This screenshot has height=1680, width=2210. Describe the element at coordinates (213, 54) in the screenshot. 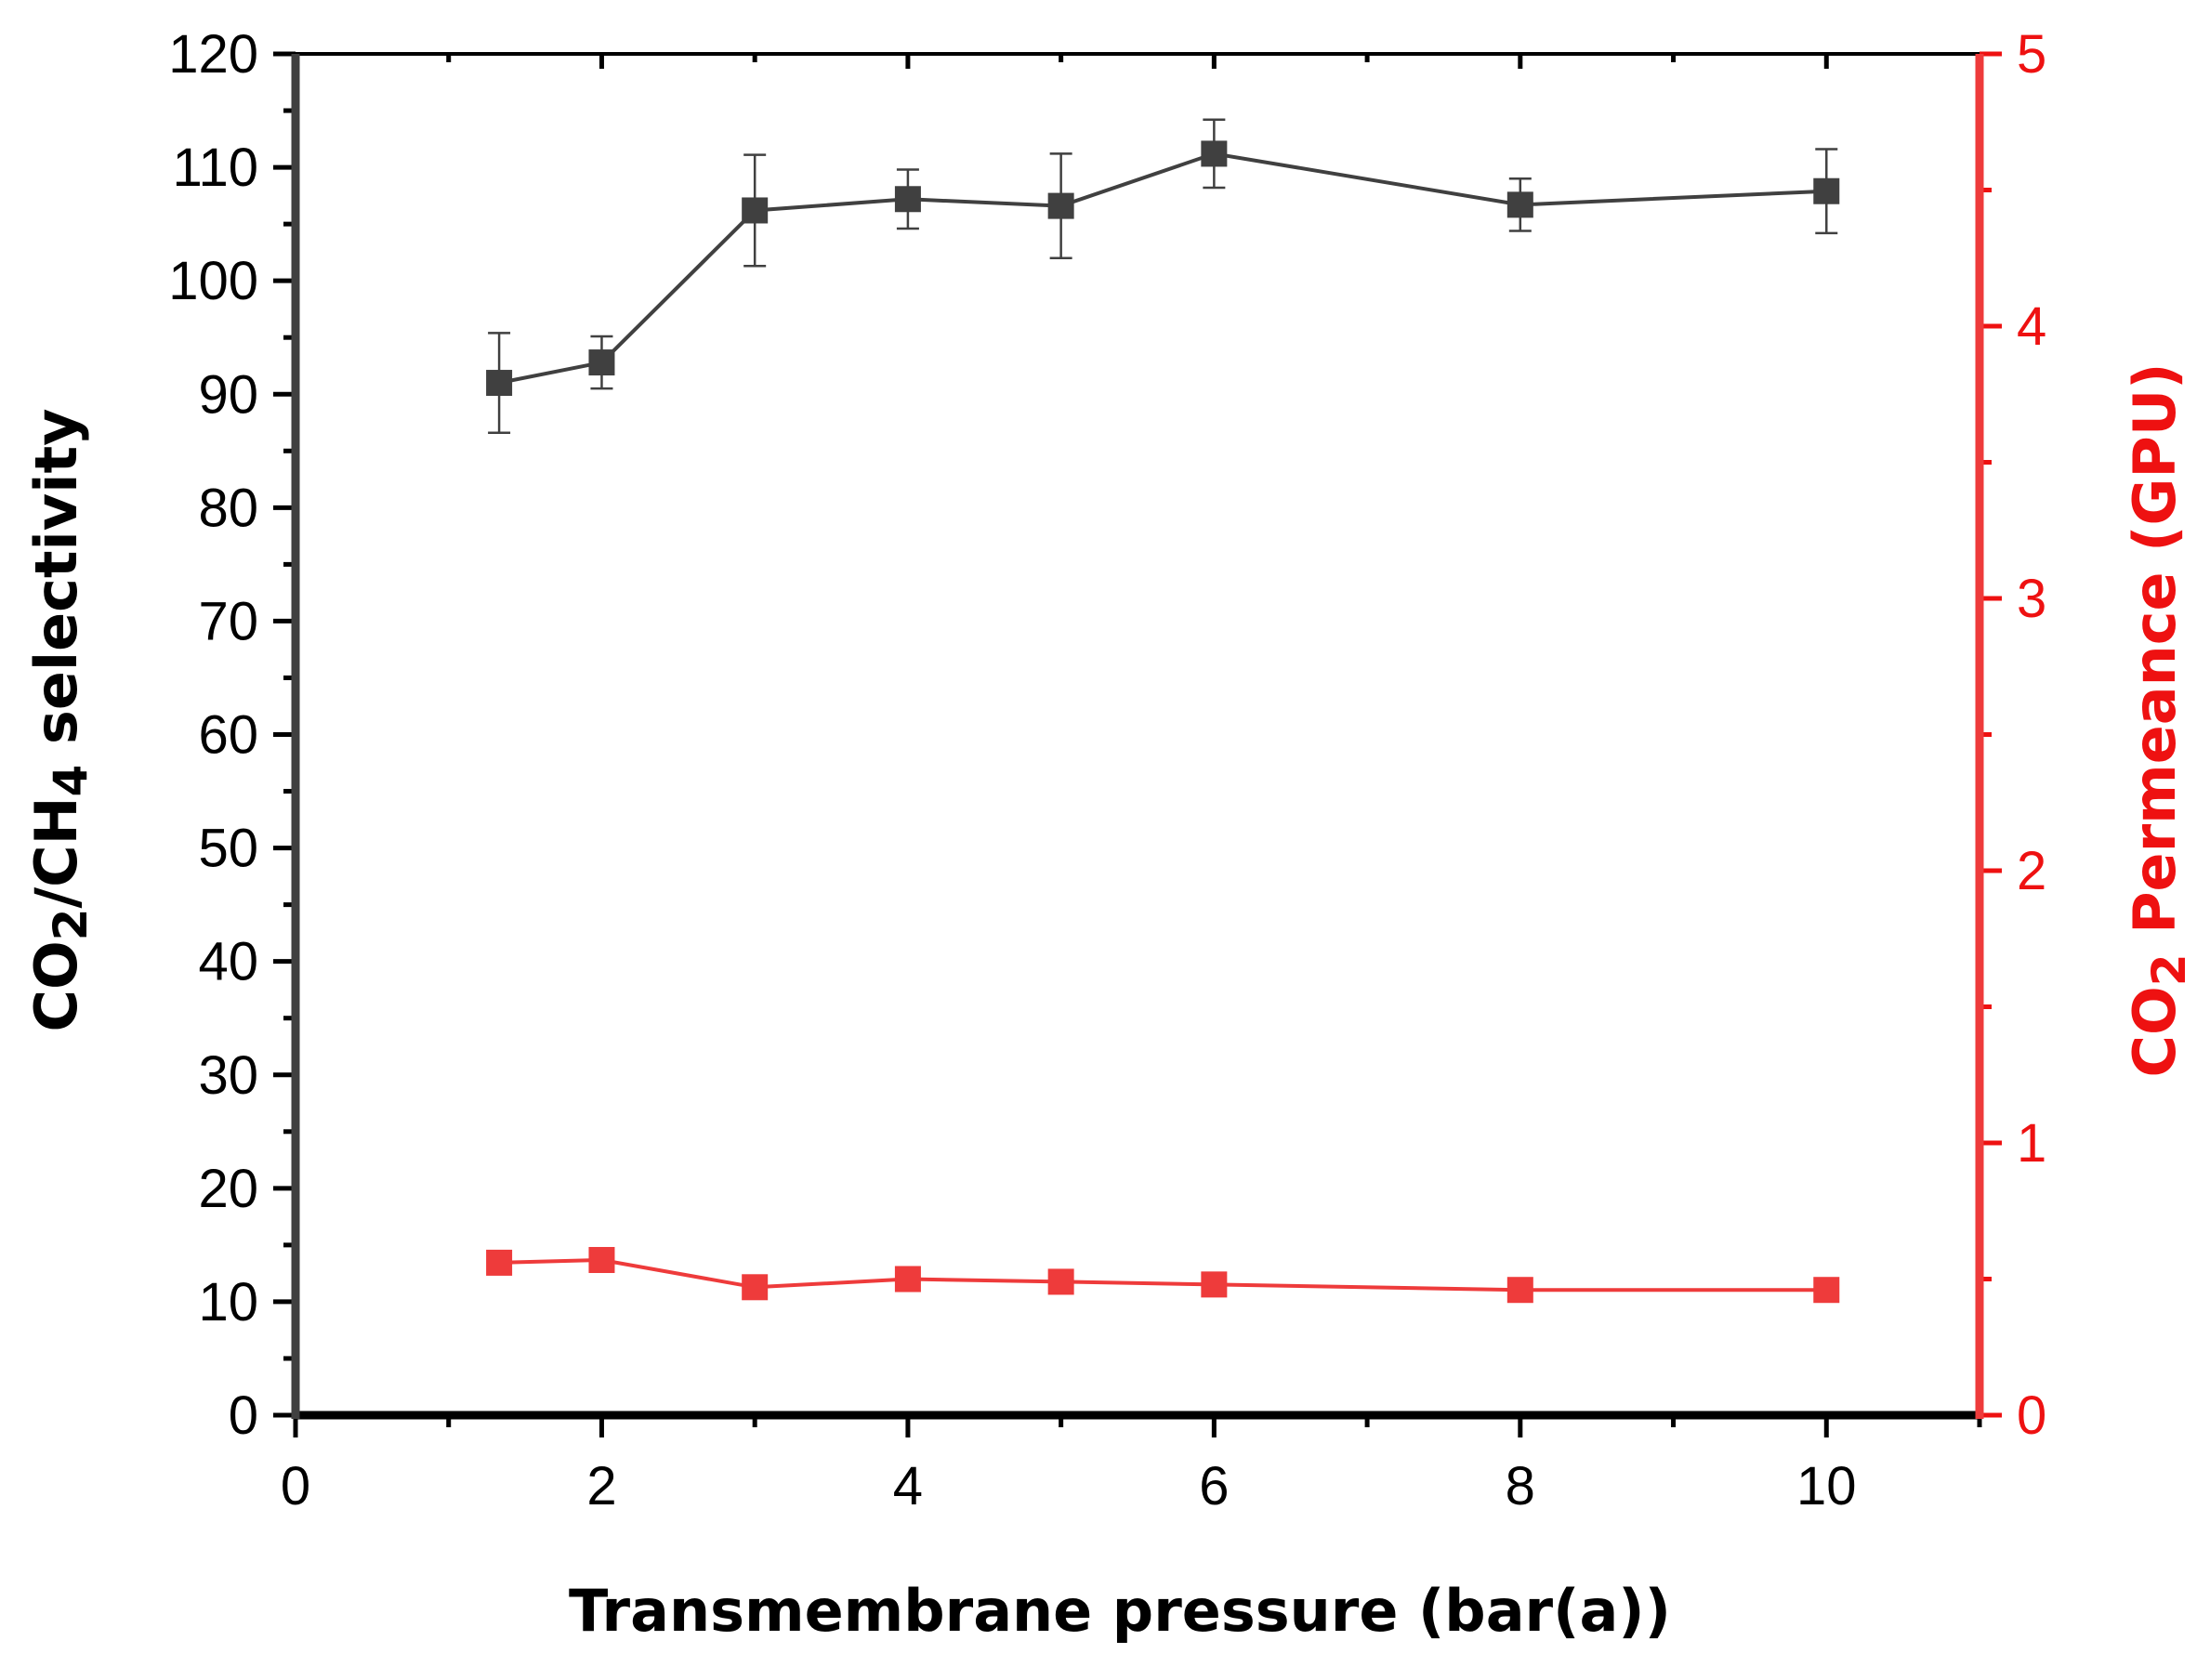

I see `y-tick-label: 120` at that location.